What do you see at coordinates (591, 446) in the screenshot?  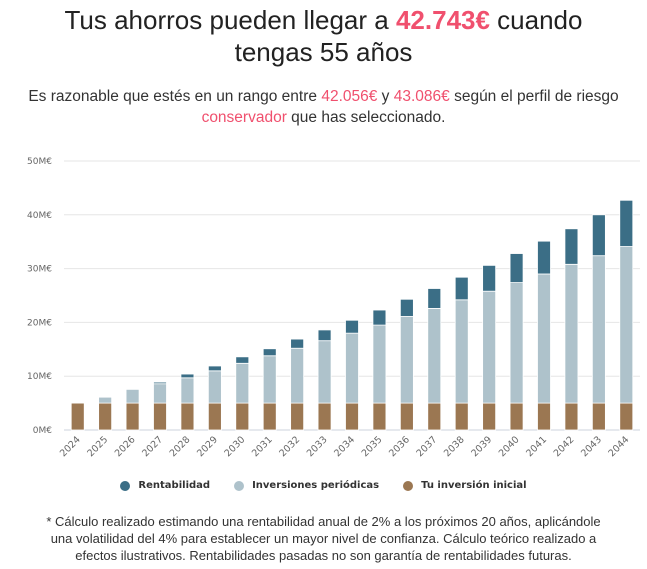 I see `x-tick-label: 2043` at bounding box center [591, 446].